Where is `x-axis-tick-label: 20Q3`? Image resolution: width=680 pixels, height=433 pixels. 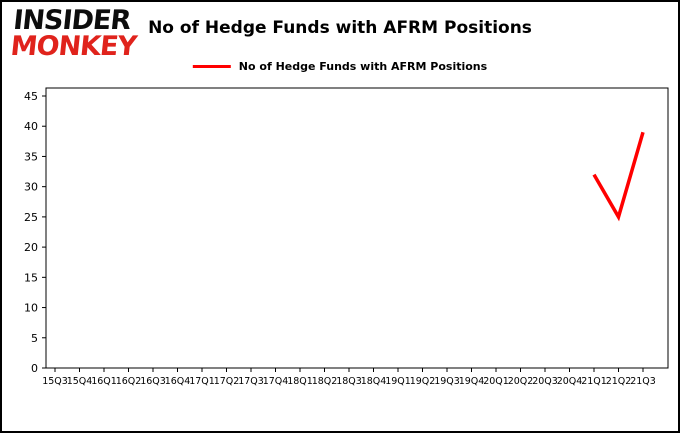
x-axis-tick-label: 20Q3 is located at coordinates (545, 381).